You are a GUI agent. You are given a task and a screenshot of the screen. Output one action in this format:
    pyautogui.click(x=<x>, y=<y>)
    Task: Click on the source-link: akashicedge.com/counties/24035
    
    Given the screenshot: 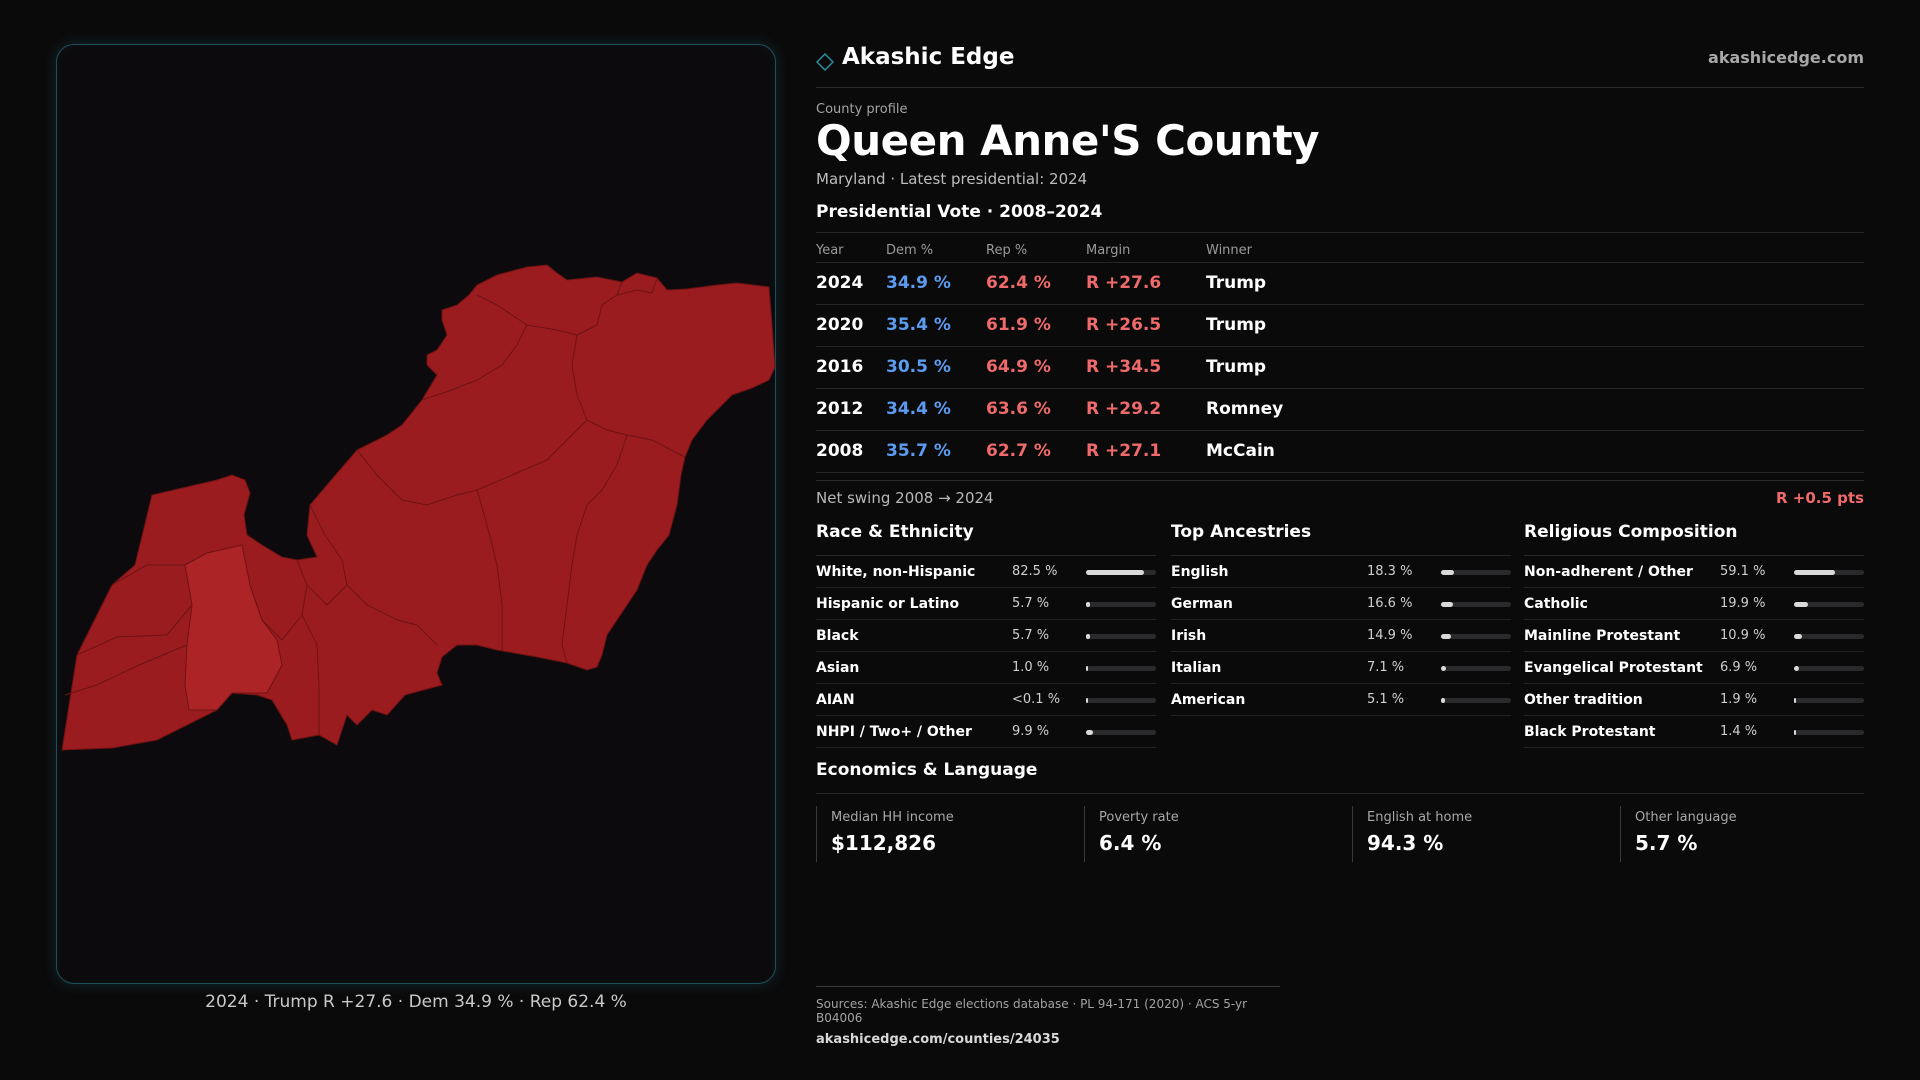 What is the action you would take?
    pyautogui.click(x=938, y=1039)
    